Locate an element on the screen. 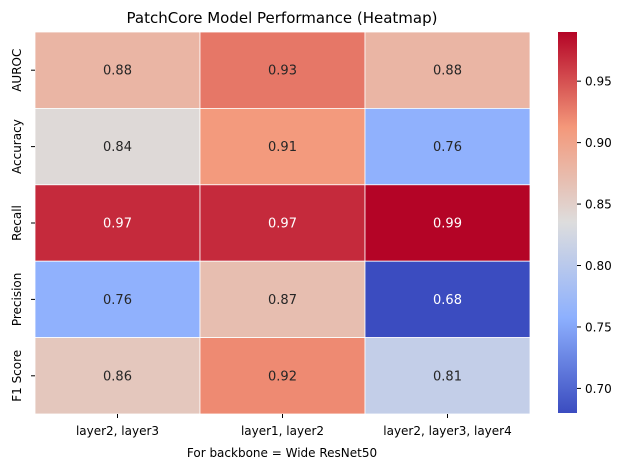 The image size is (630, 474). column-label: layer1, layer2 is located at coordinates (282, 431).